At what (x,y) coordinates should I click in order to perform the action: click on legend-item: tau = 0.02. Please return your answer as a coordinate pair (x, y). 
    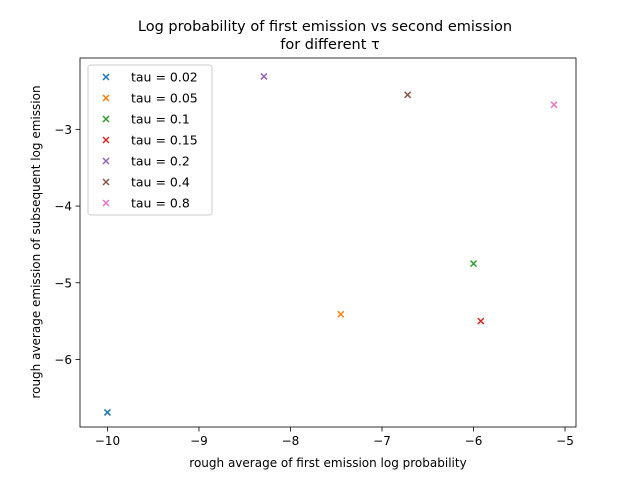
    Looking at the image, I should click on (150, 77).